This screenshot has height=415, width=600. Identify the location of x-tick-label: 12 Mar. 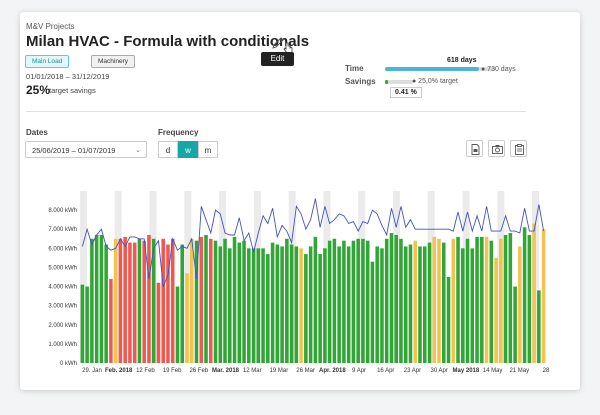
(252, 371).